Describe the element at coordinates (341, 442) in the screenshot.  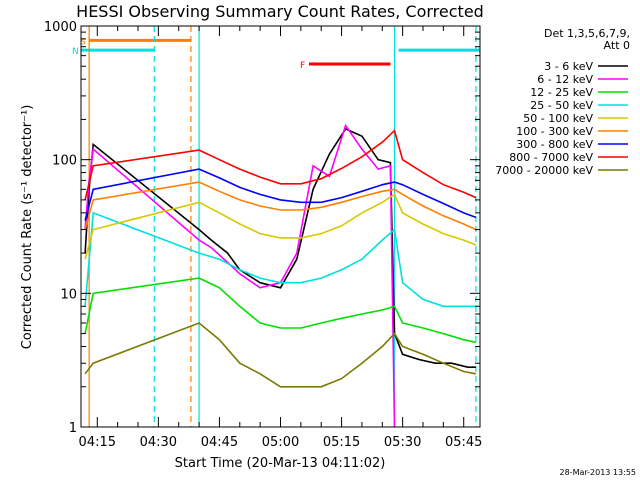
I see `x-tick-label: 05:15` at that location.